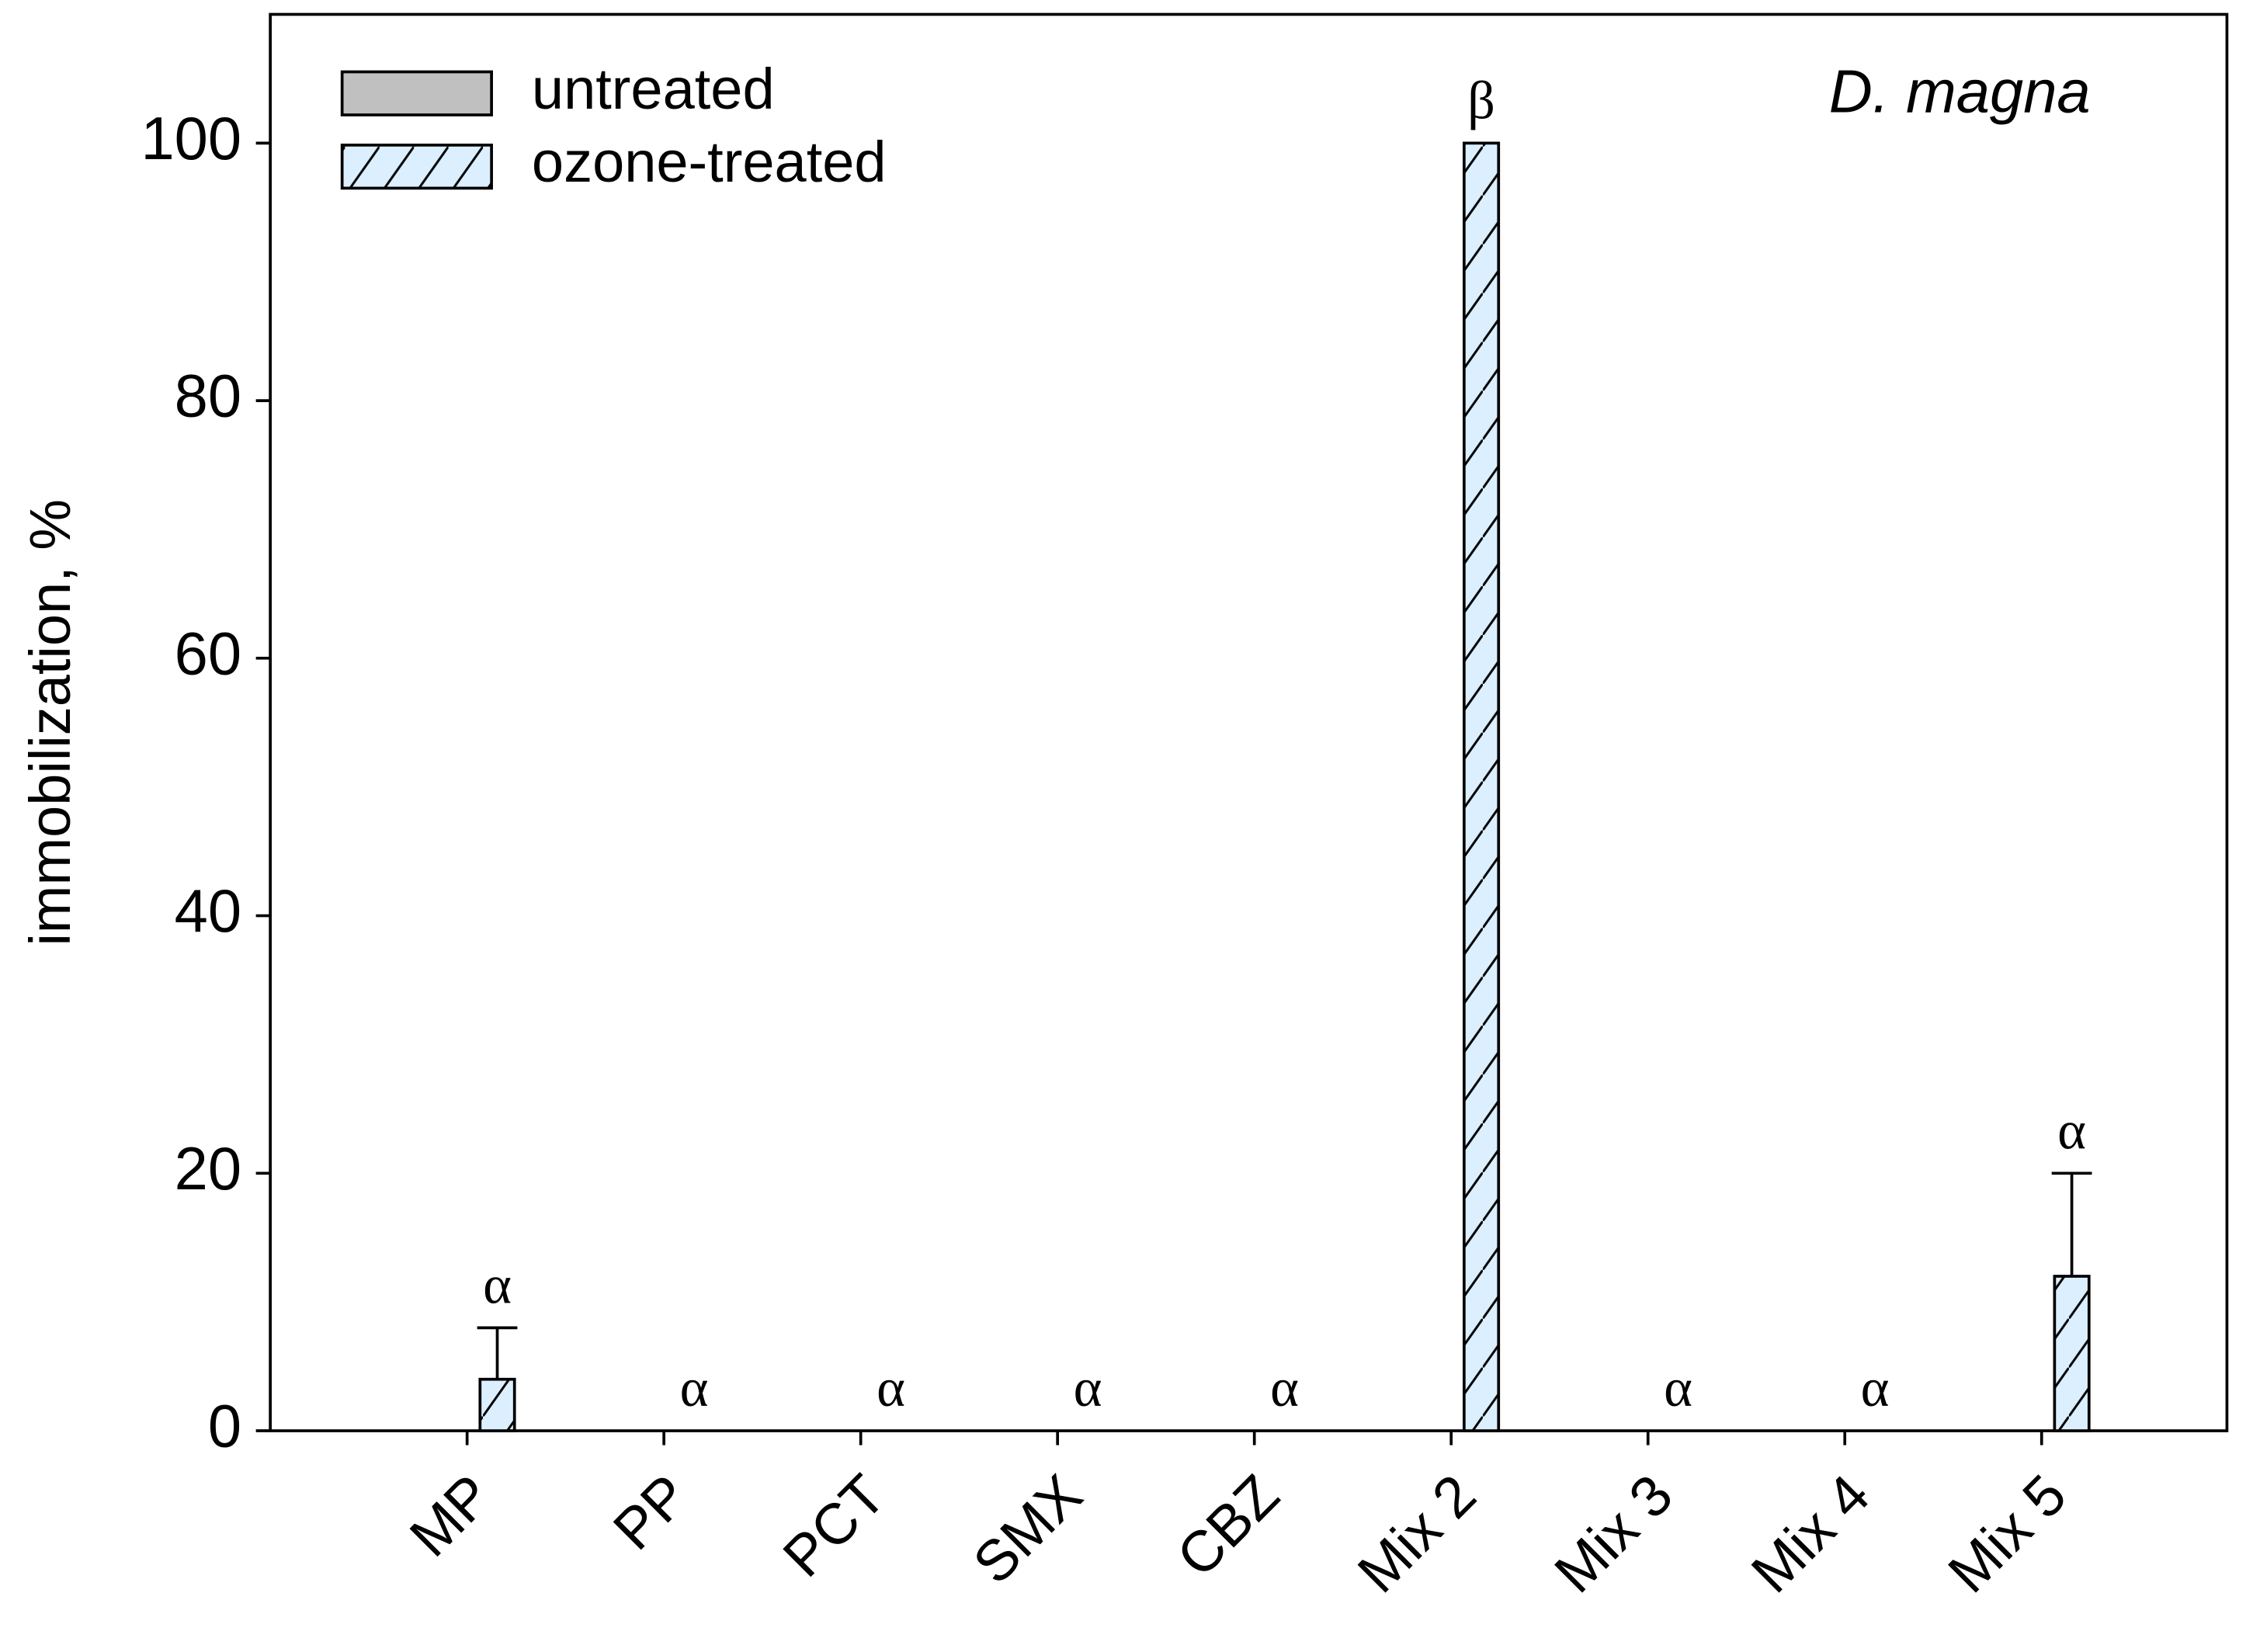 Image resolution: width=2253 pixels, height=1652 pixels. I want to click on x-tick-label: PP, so click(650, 1511).